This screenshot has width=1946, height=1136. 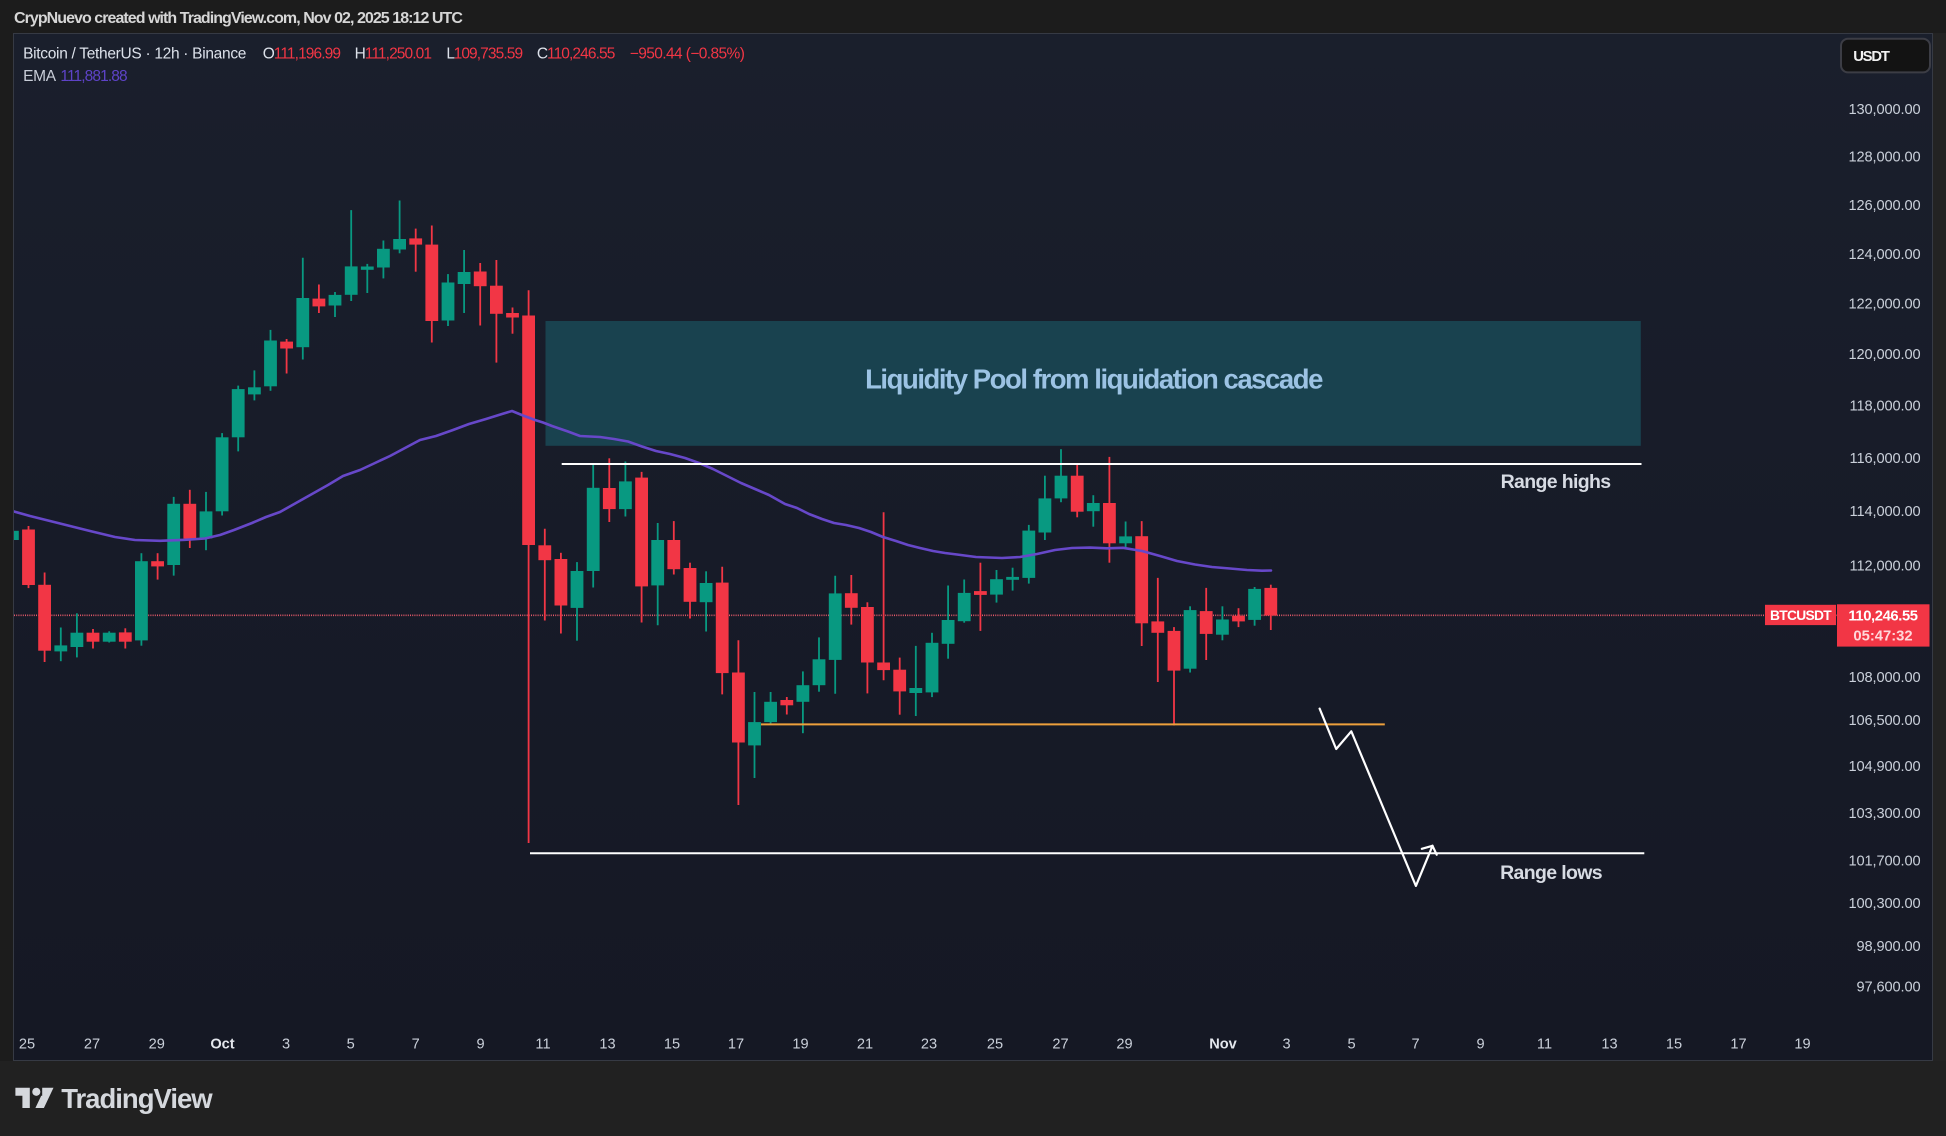 I want to click on svg-text: 111,881.88, so click(x=93, y=76).